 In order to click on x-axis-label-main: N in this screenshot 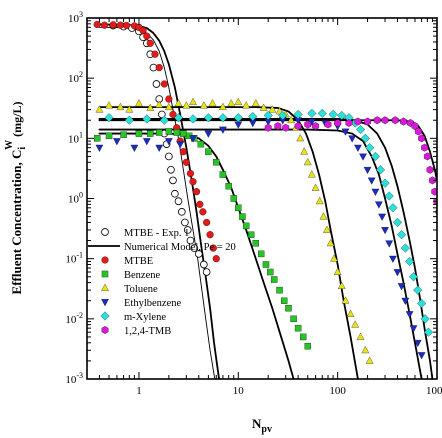, I will do `click(257, 423)`.